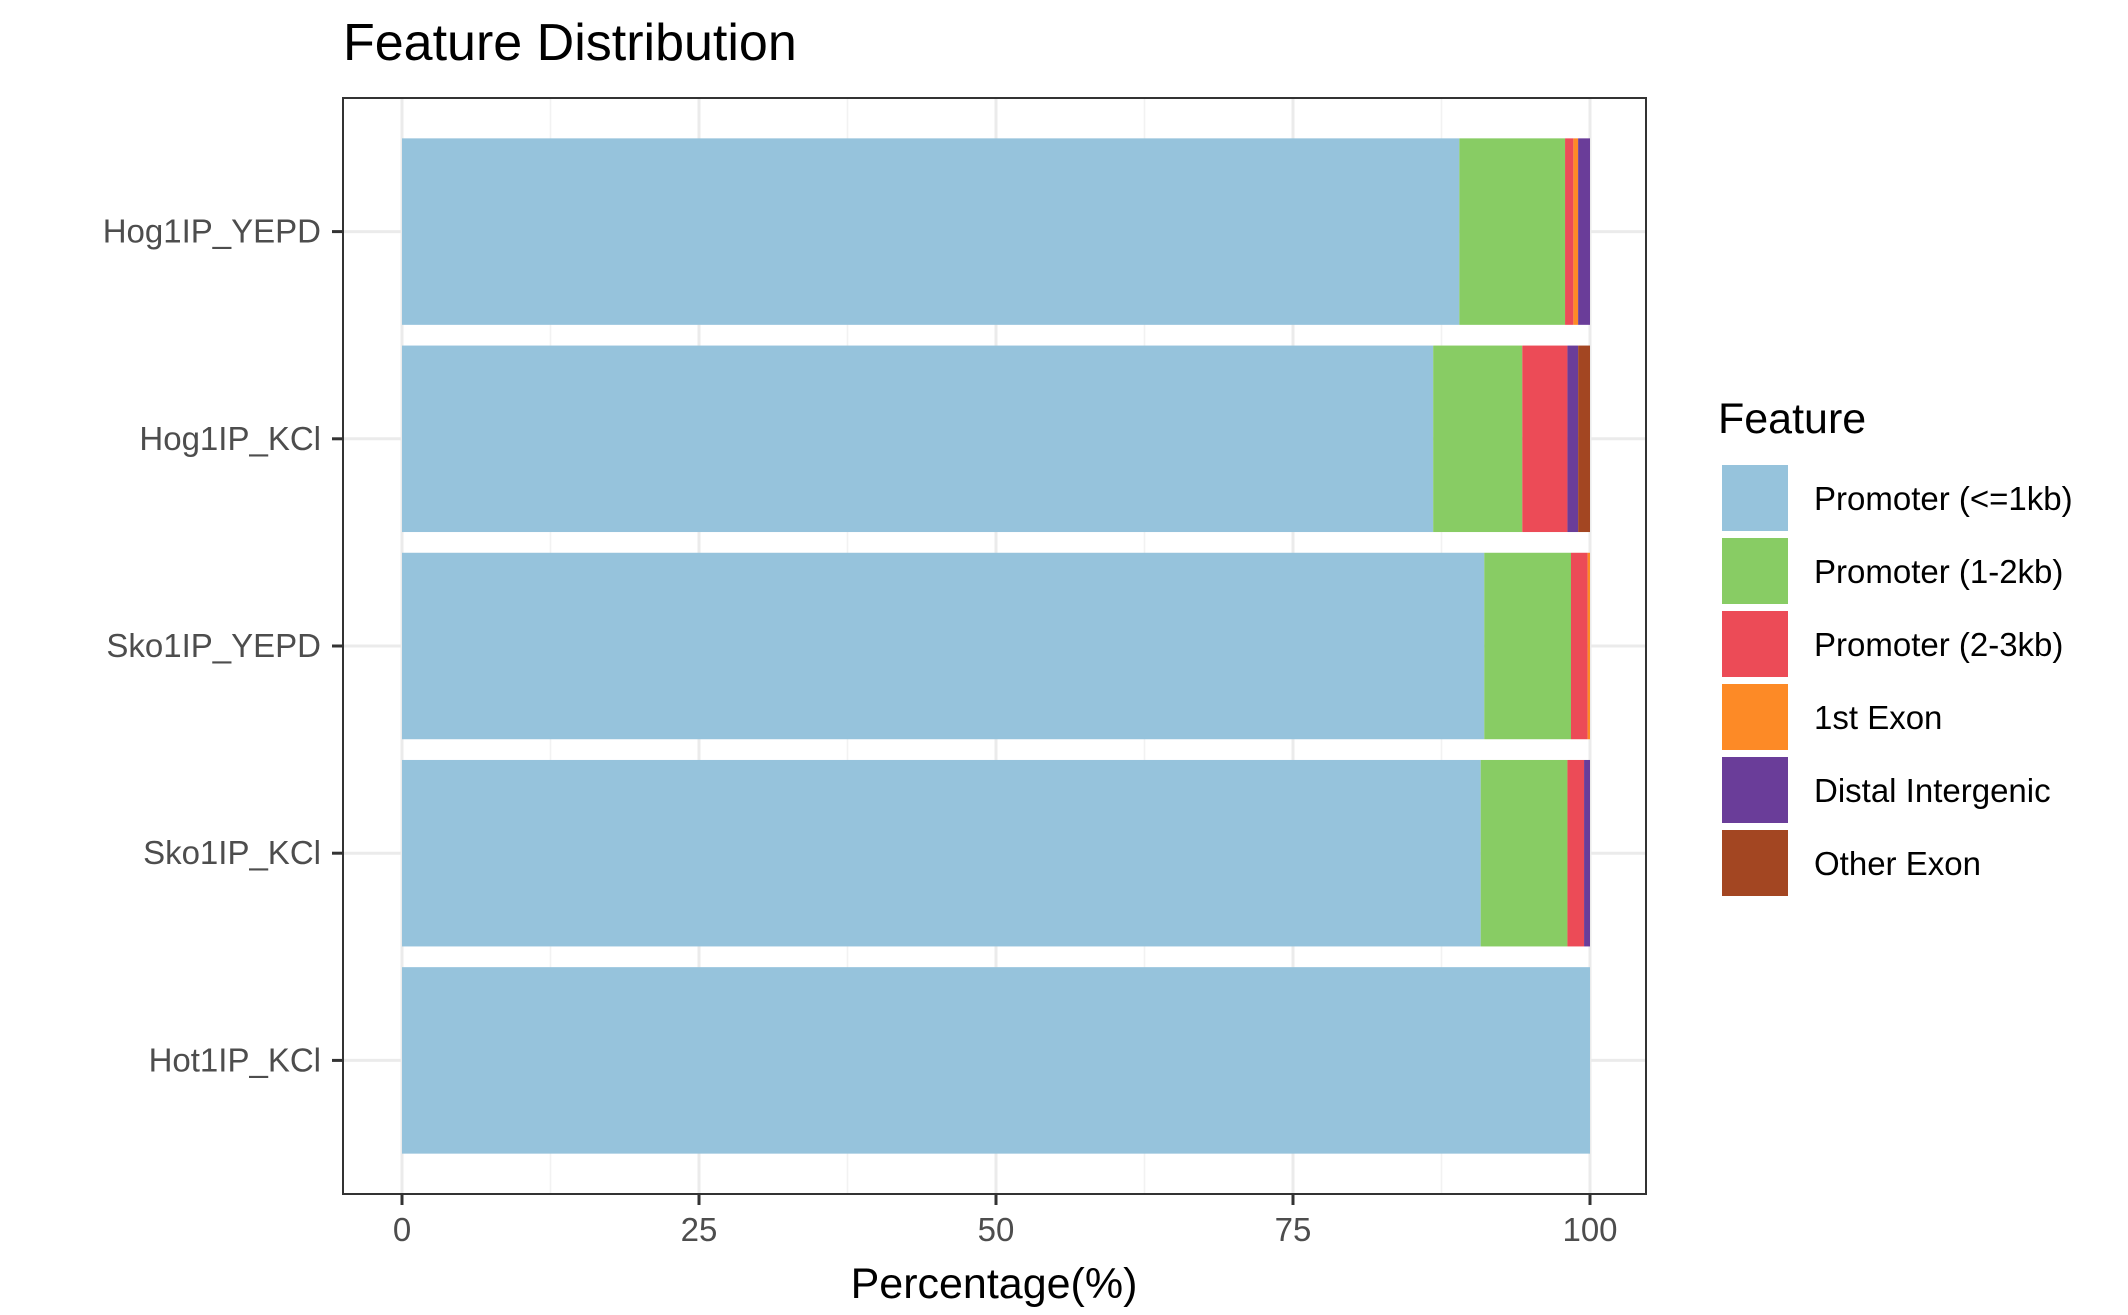 This screenshot has width=2128, height=1315. What do you see at coordinates (232, 852) in the screenshot?
I see `y-tick-label: Sko1IP_KCl` at bounding box center [232, 852].